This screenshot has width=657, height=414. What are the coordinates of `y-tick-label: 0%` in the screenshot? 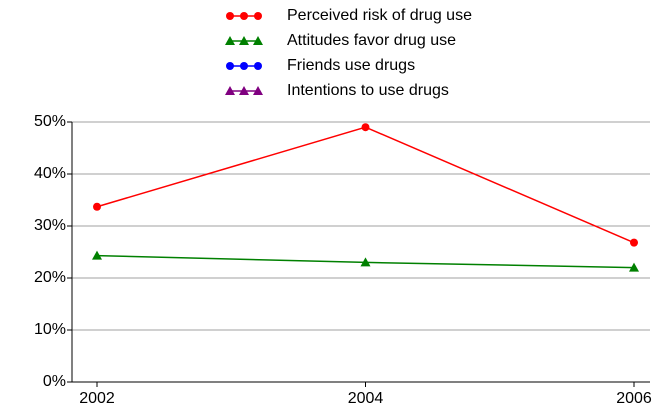 It's located at (54, 381).